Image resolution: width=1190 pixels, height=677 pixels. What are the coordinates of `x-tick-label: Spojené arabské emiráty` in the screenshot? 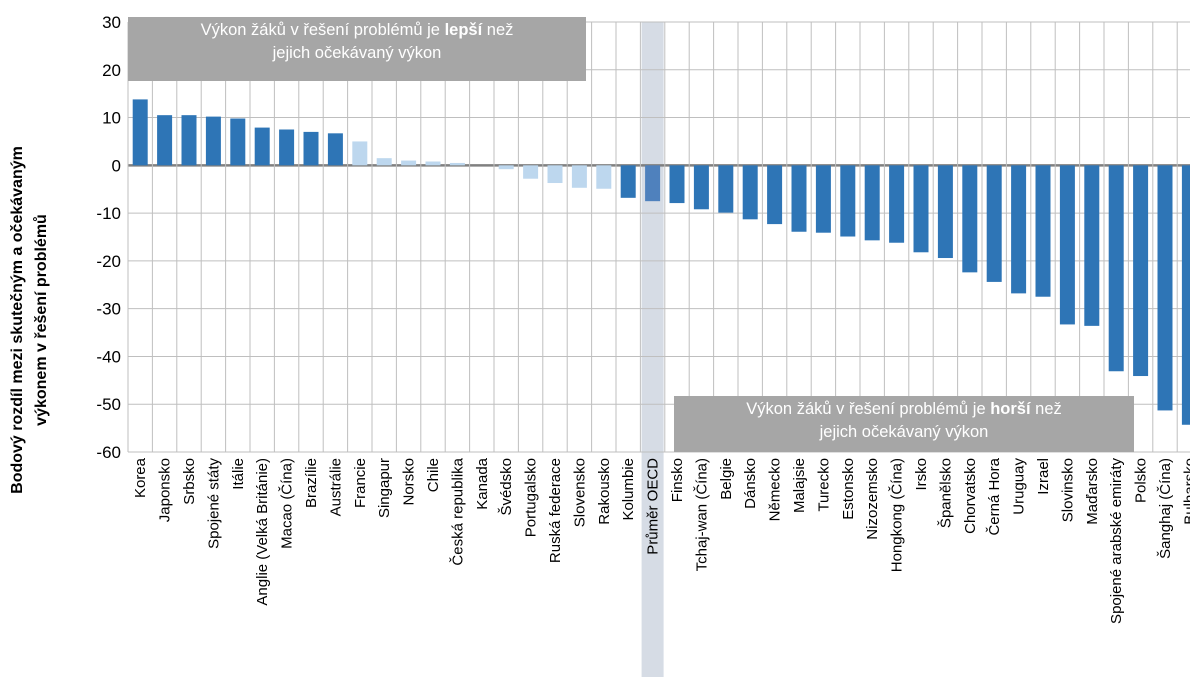 It's located at (1116, 541).